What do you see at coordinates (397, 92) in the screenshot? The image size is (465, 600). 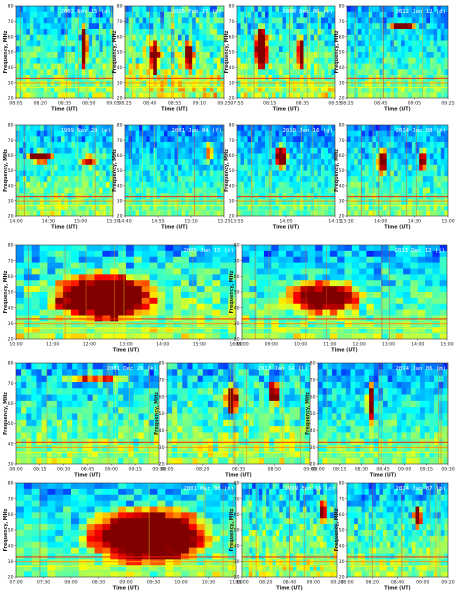 I see `interference-band` at bounding box center [397, 92].